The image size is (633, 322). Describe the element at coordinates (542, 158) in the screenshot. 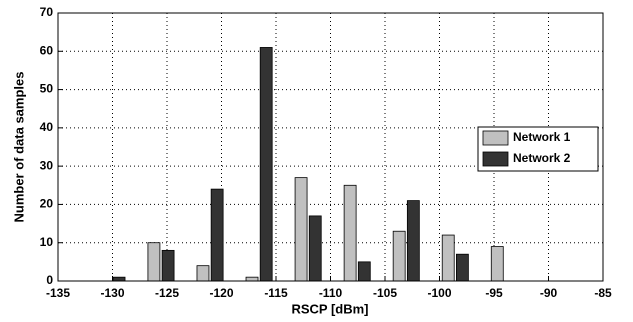

I see `legend-label: Network 2` at that location.